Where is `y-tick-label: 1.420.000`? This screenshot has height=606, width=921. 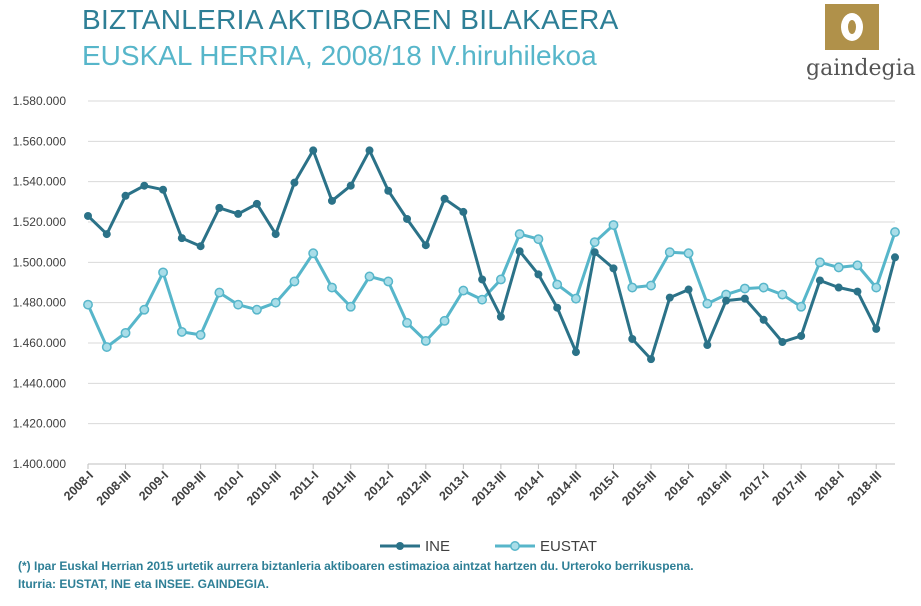 y-tick-label: 1.420.000 is located at coordinates (40, 424).